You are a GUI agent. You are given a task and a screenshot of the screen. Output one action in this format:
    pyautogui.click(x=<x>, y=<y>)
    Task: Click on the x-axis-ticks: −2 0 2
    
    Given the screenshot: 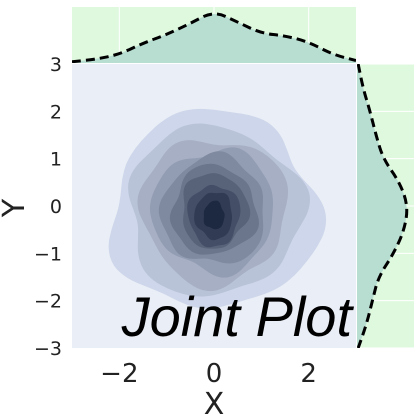 What is the action you would take?
    pyautogui.click(x=208, y=374)
    